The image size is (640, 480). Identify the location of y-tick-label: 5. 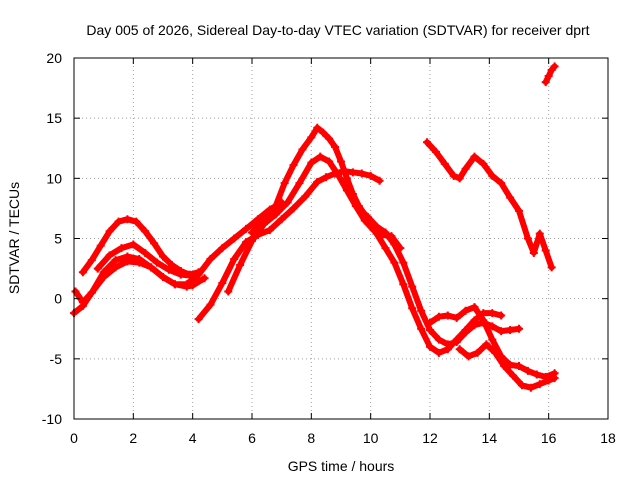
(58, 239).